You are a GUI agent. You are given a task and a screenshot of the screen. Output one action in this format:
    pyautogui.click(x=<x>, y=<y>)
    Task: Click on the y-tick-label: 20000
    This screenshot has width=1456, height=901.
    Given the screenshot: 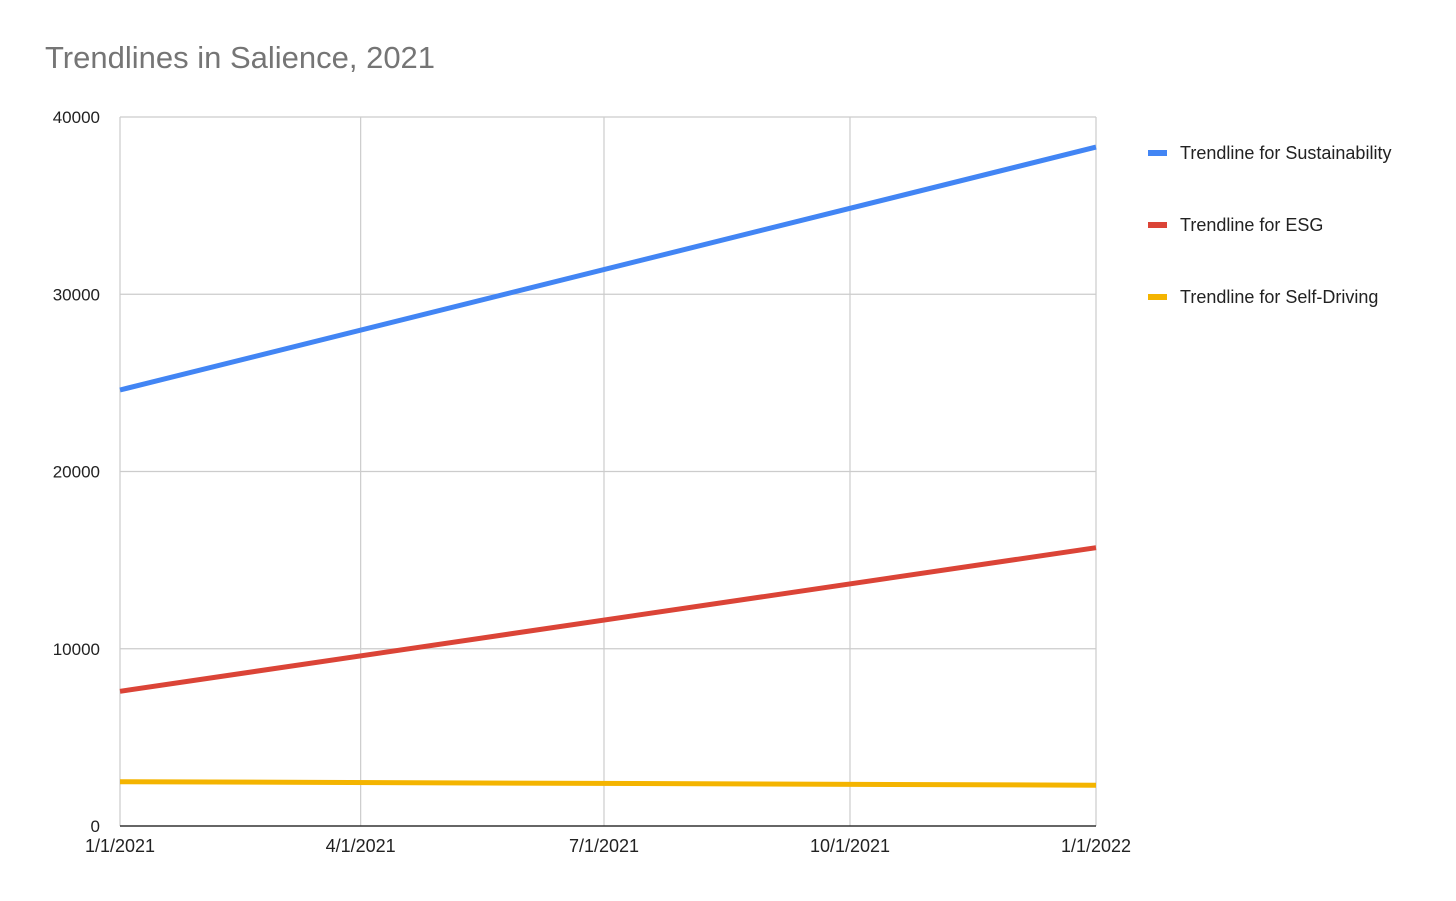 What is the action you would take?
    pyautogui.click(x=76, y=472)
    